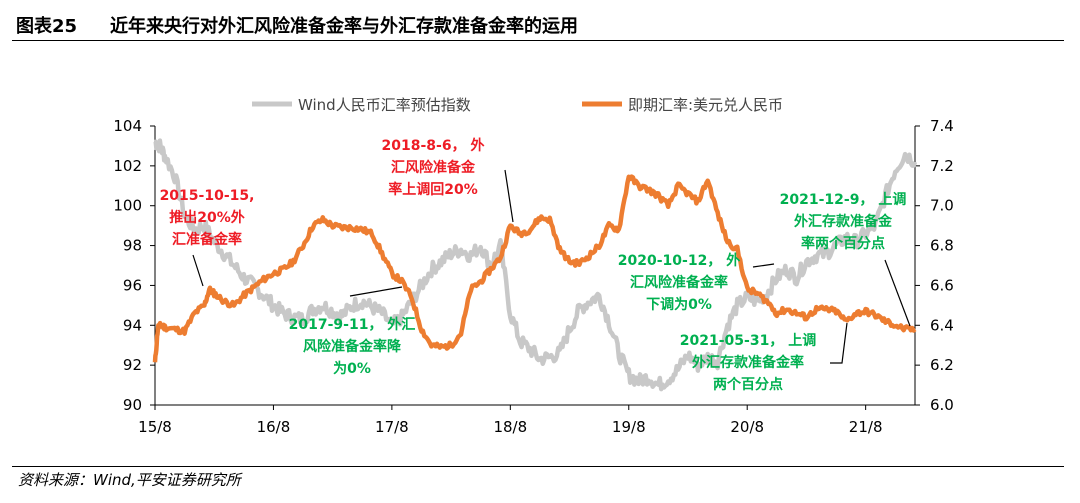  I want to click on annotation-line: 2021-05-31， 上调, so click(748, 341).